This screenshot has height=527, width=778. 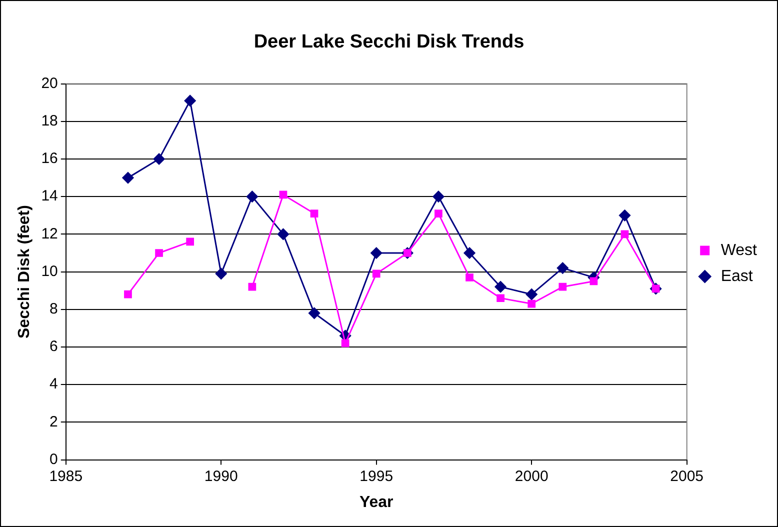 I want to click on x-tick-label: 1985, so click(x=66, y=476).